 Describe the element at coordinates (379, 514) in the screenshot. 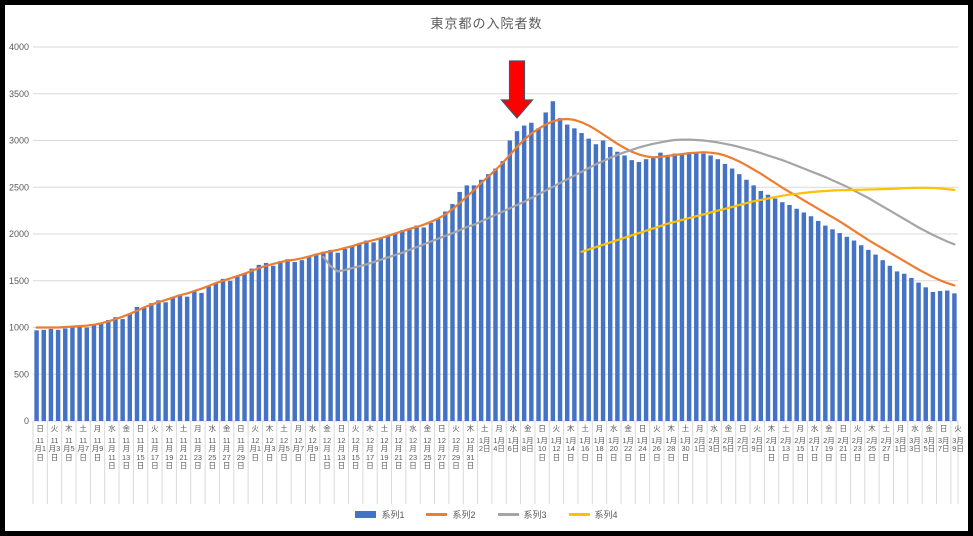

I see `legend-item-1: 系列1` at that location.